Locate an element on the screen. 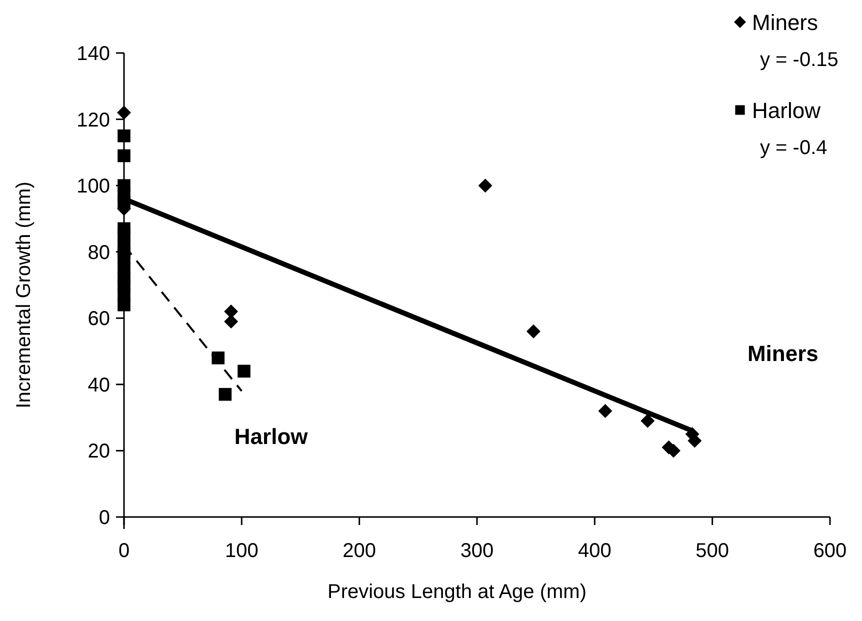 Image resolution: width=862 pixels, height=621 pixels. legend-label: Harlow is located at coordinates (786, 110).